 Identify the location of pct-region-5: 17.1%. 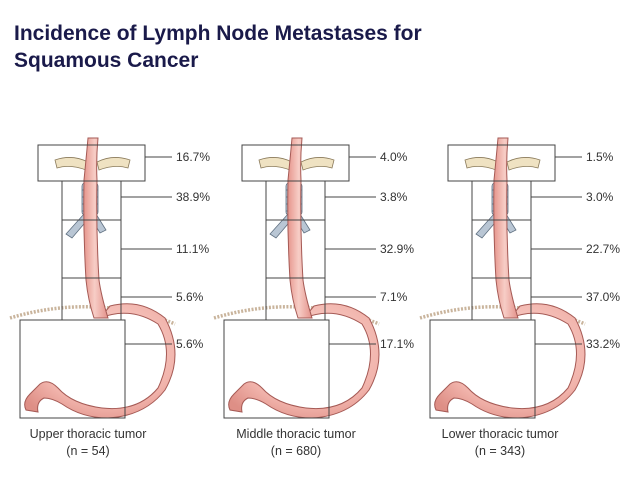
(397, 344).